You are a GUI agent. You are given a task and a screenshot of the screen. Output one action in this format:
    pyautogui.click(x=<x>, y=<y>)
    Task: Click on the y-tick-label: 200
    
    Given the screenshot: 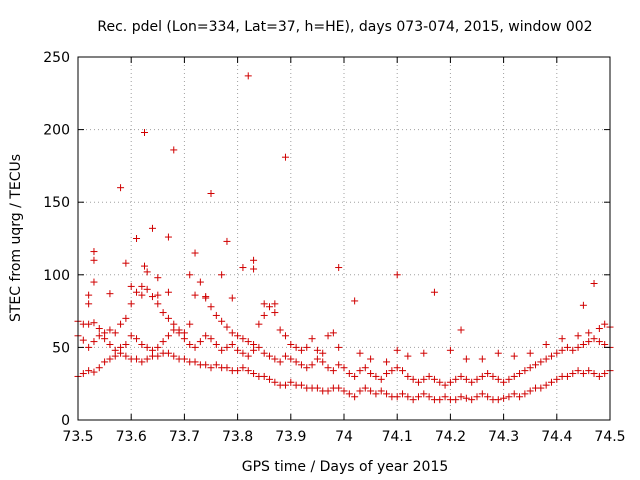 What is the action you would take?
    pyautogui.click(x=56, y=131)
    